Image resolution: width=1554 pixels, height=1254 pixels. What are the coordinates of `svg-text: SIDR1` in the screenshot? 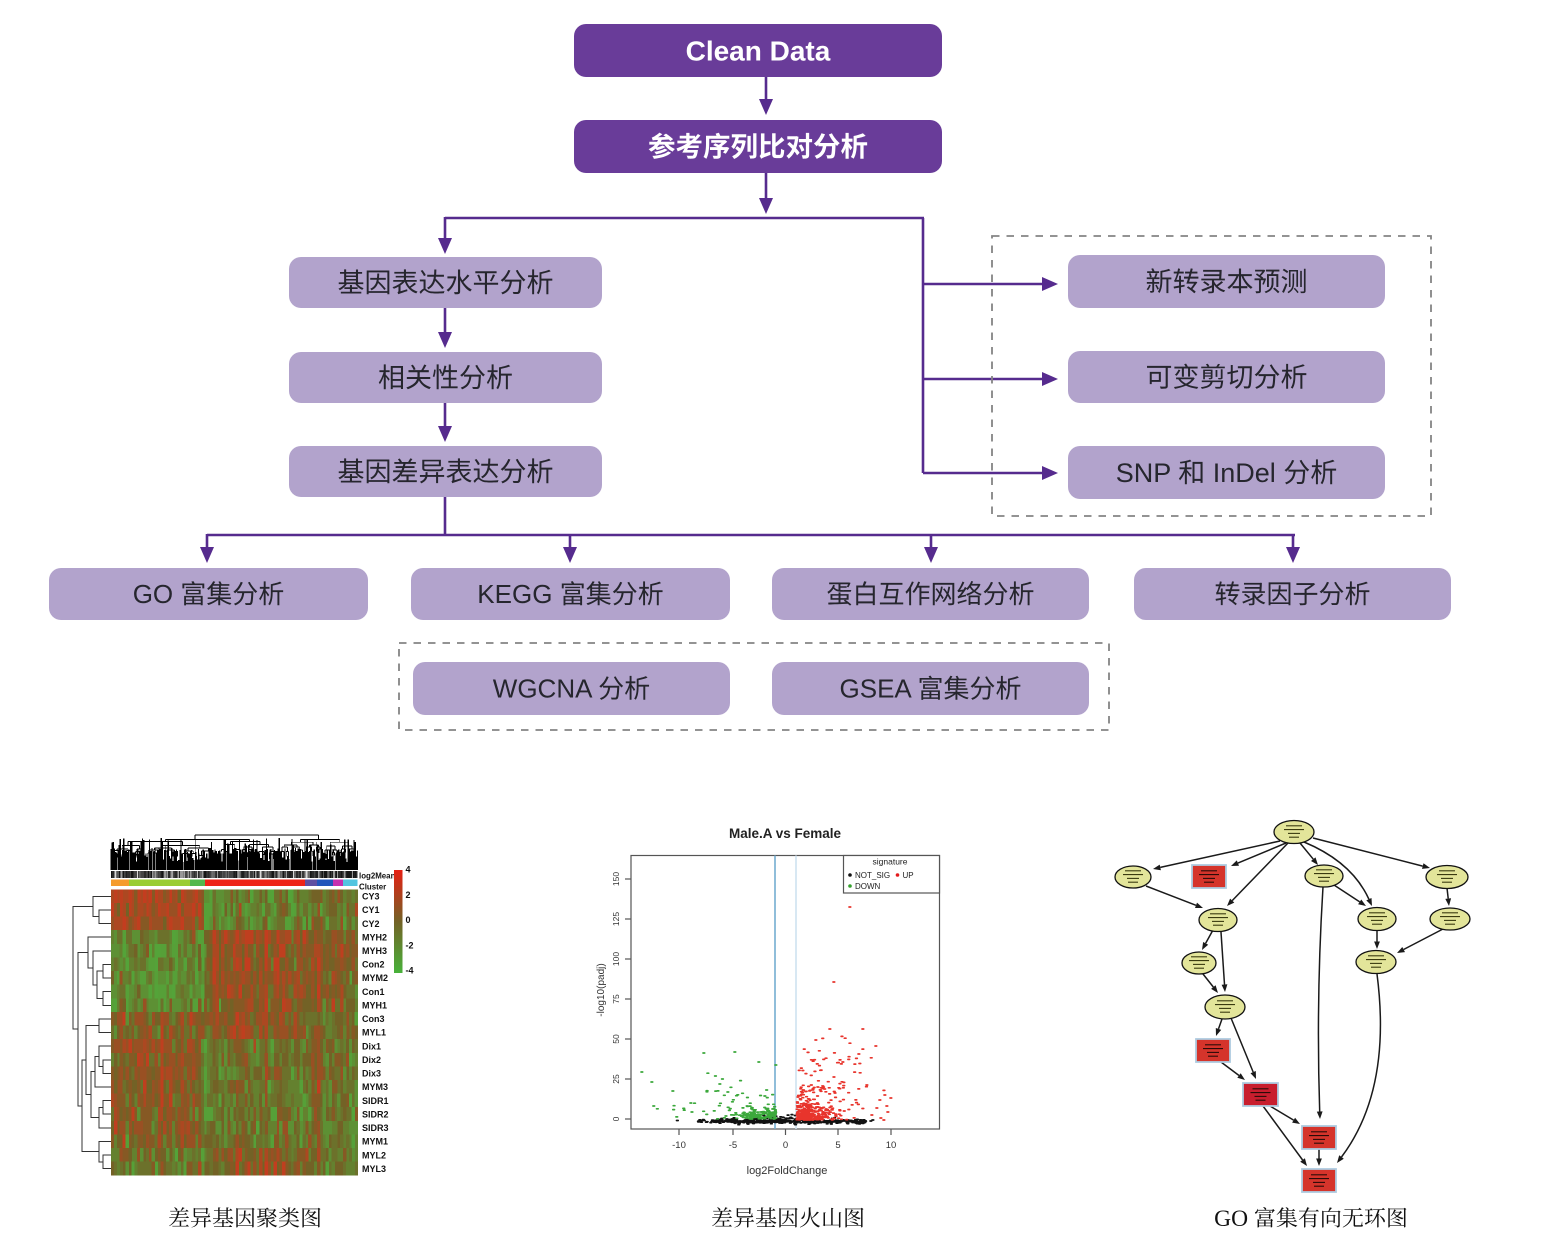 It's located at (375, 1101).